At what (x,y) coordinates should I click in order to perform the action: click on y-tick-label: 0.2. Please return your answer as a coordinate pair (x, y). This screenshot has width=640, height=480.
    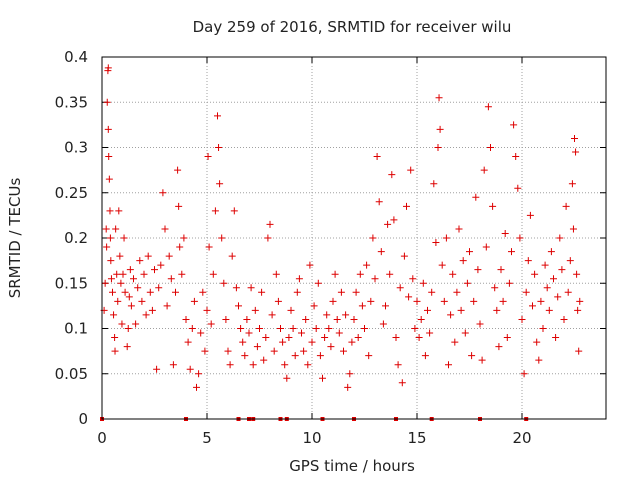
    Looking at the image, I should click on (76, 238).